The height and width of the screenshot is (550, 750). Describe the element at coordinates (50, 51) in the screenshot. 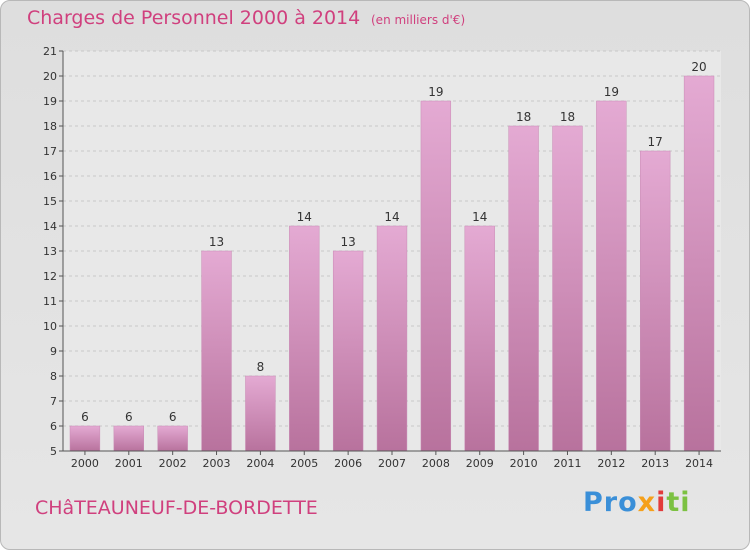

I see `y-tick-label: 21` at that location.